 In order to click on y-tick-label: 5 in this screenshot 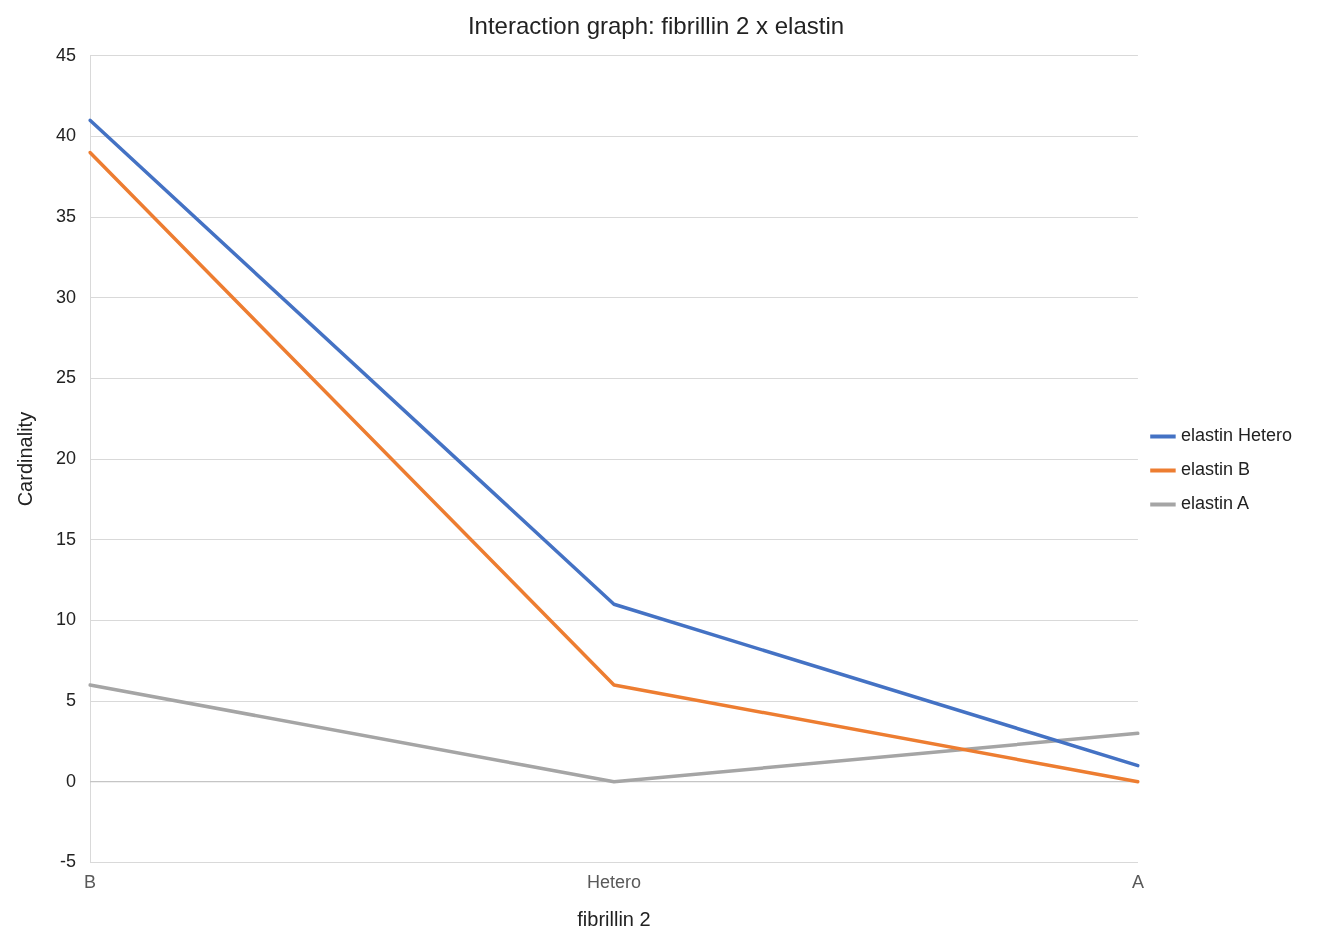, I will do `click(71, 700)`.